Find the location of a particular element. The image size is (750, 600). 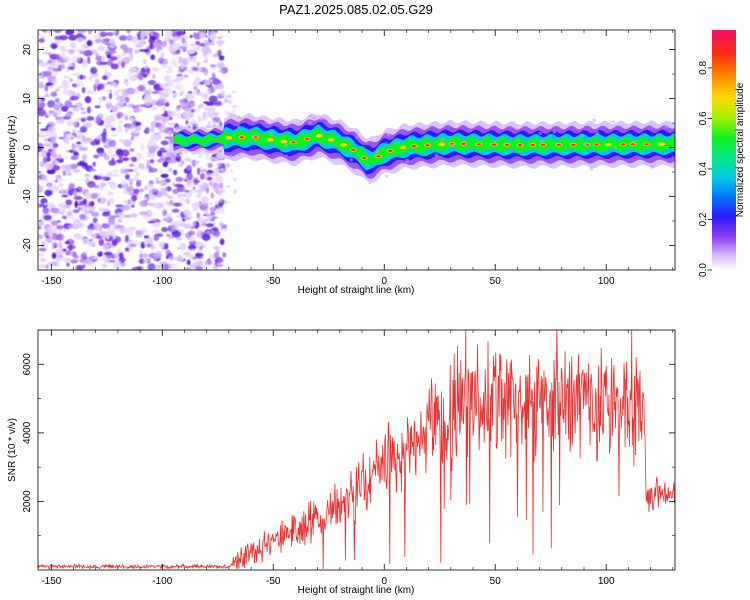

y-tick-label: 2000 is located at coordinates (27, 501).